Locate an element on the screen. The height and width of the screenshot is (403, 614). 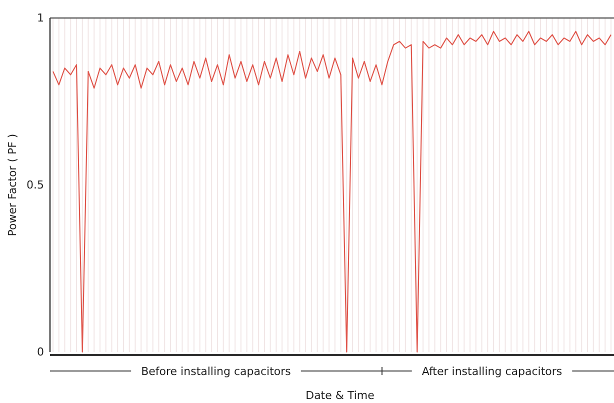
y-tick-label: 1 is located at coordinates (40, 18).